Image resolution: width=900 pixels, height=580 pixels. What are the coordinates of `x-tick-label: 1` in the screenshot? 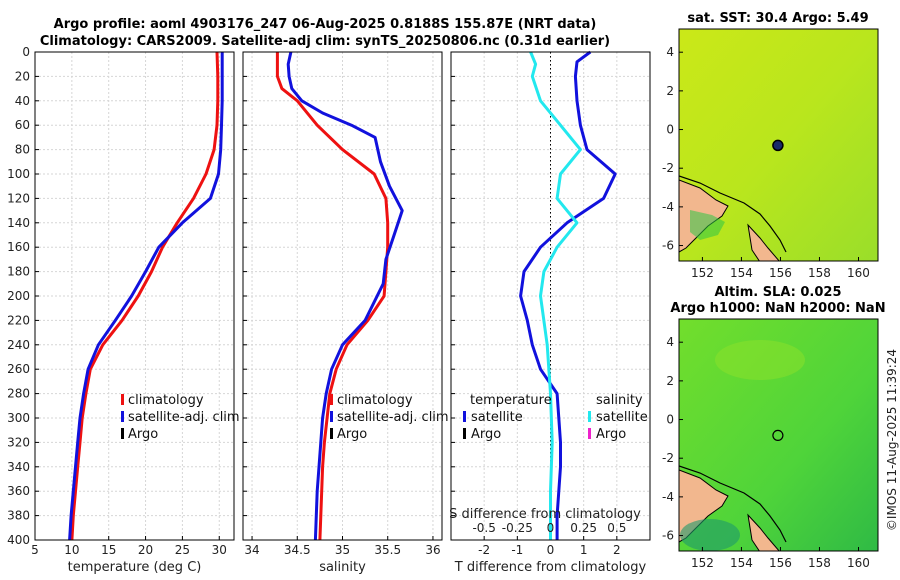 It's located at (584, 550).